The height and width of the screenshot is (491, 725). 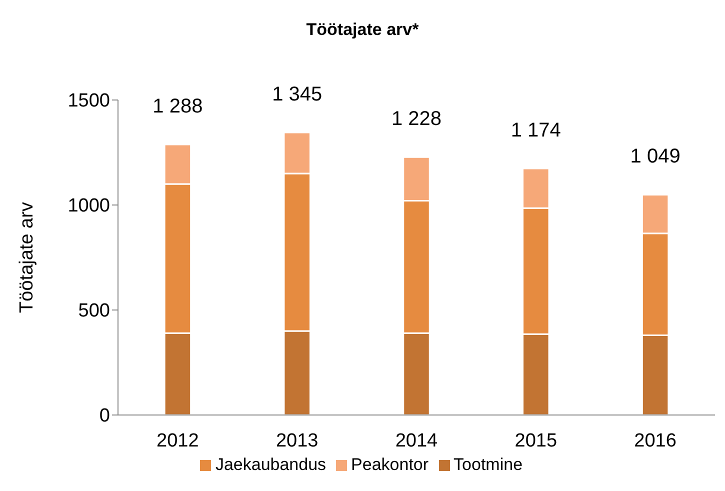 I want to click on y-tick-label: 1000, so click(x=89, y=206).